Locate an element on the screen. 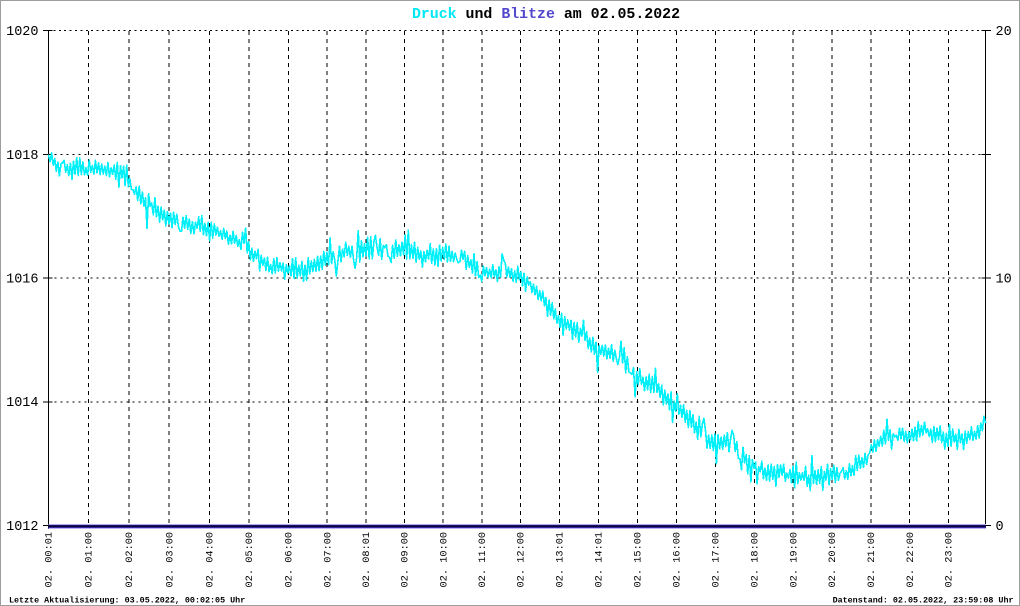 The image size is (1020, 606). svg-text: 02. 13:01 is located at coordinates (561, 560).